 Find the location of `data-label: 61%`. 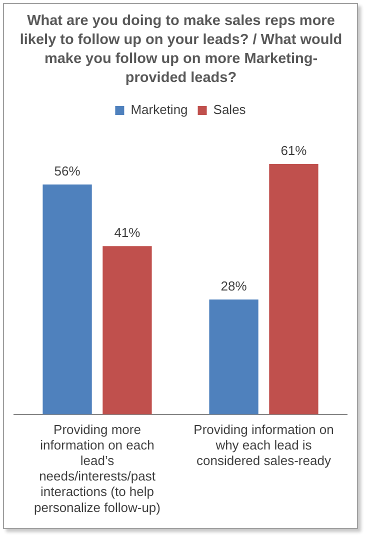

data-label: 61% is located at coordinates (294, 150).